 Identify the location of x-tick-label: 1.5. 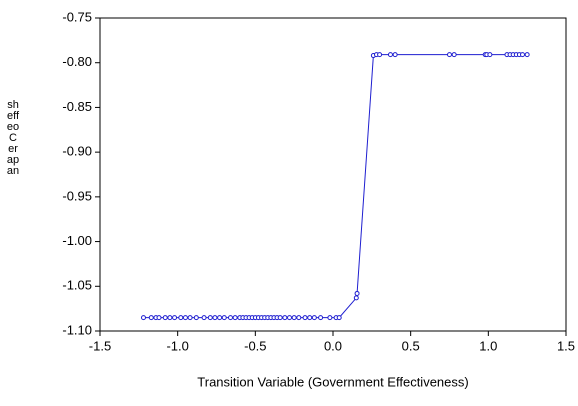
(566, 345).